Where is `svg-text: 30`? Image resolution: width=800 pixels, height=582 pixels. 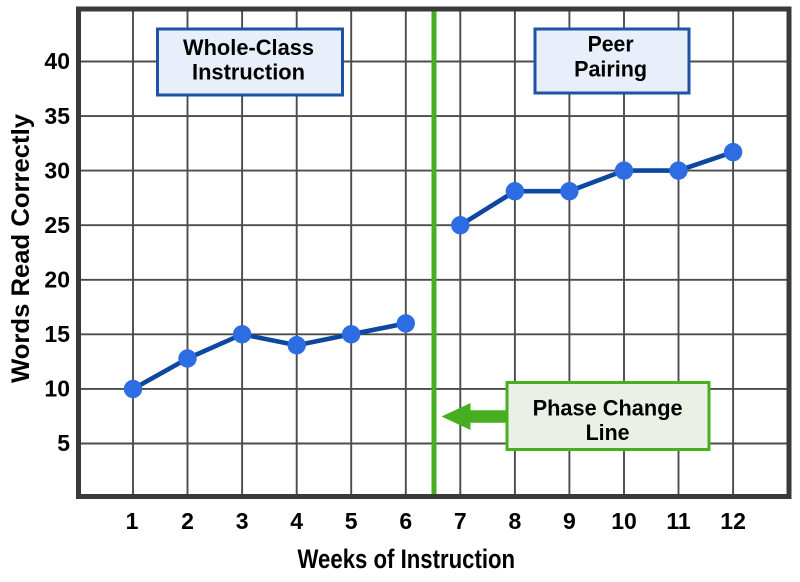
svg-text: 30 is located at coordinates (57, 170).